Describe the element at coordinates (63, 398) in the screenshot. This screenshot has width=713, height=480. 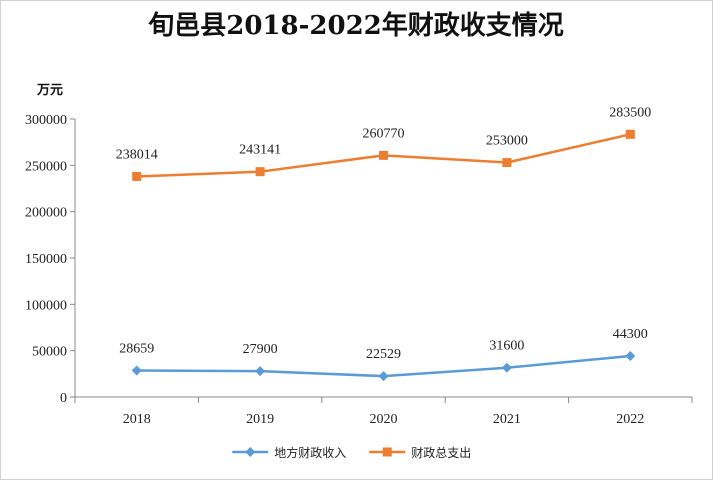
I see `y-tick-label: 0` at that location.